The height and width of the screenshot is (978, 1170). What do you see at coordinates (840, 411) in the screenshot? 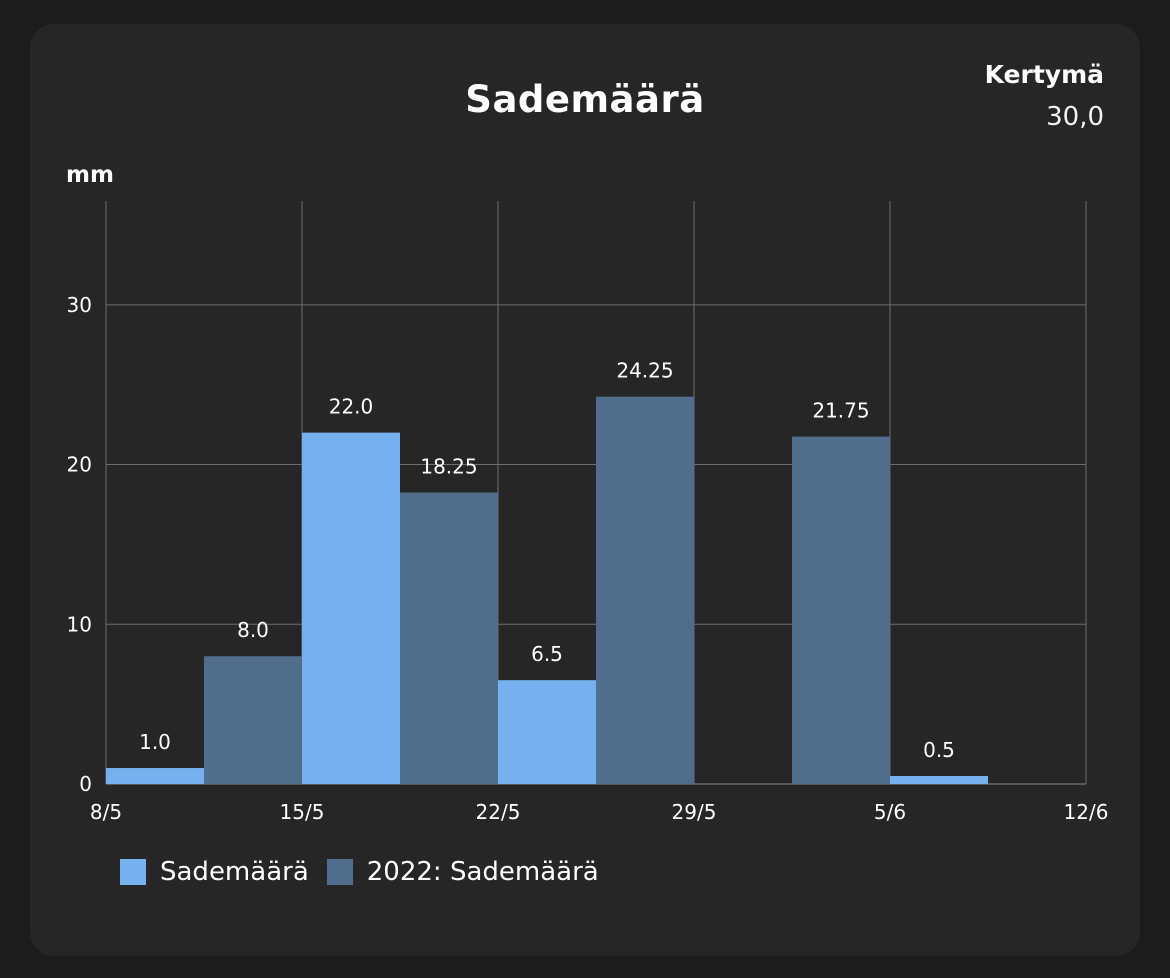
I see `data-label: 21.75` at bounding box center [840, 411].